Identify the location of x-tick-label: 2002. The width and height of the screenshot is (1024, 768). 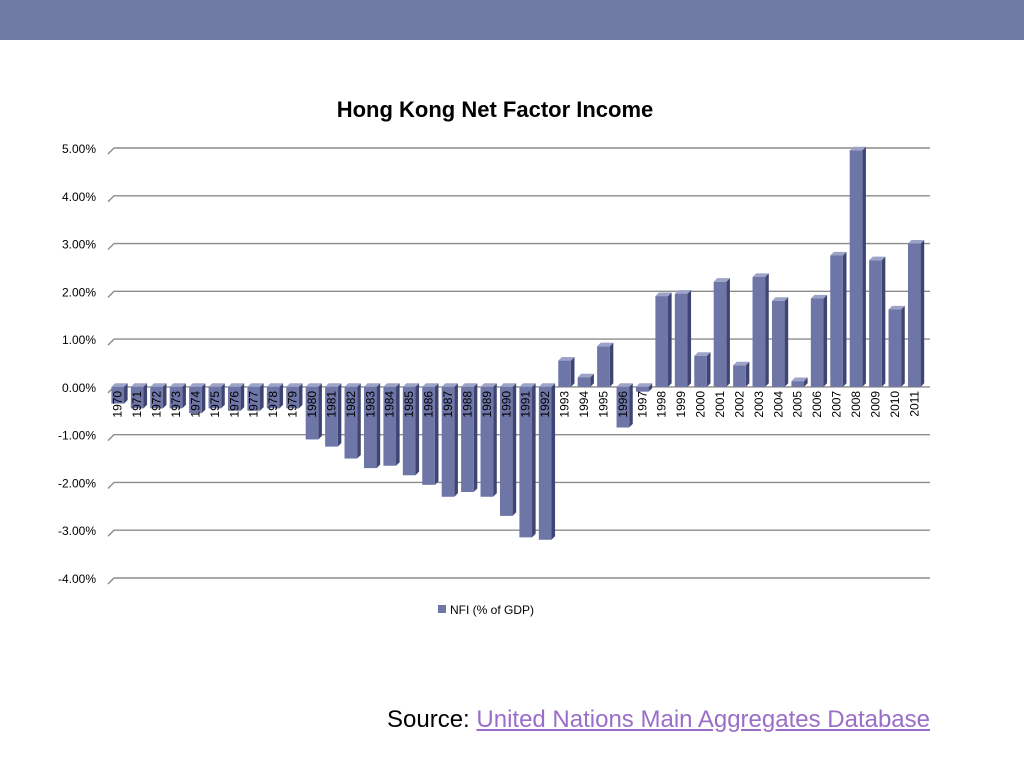
(739, 404).